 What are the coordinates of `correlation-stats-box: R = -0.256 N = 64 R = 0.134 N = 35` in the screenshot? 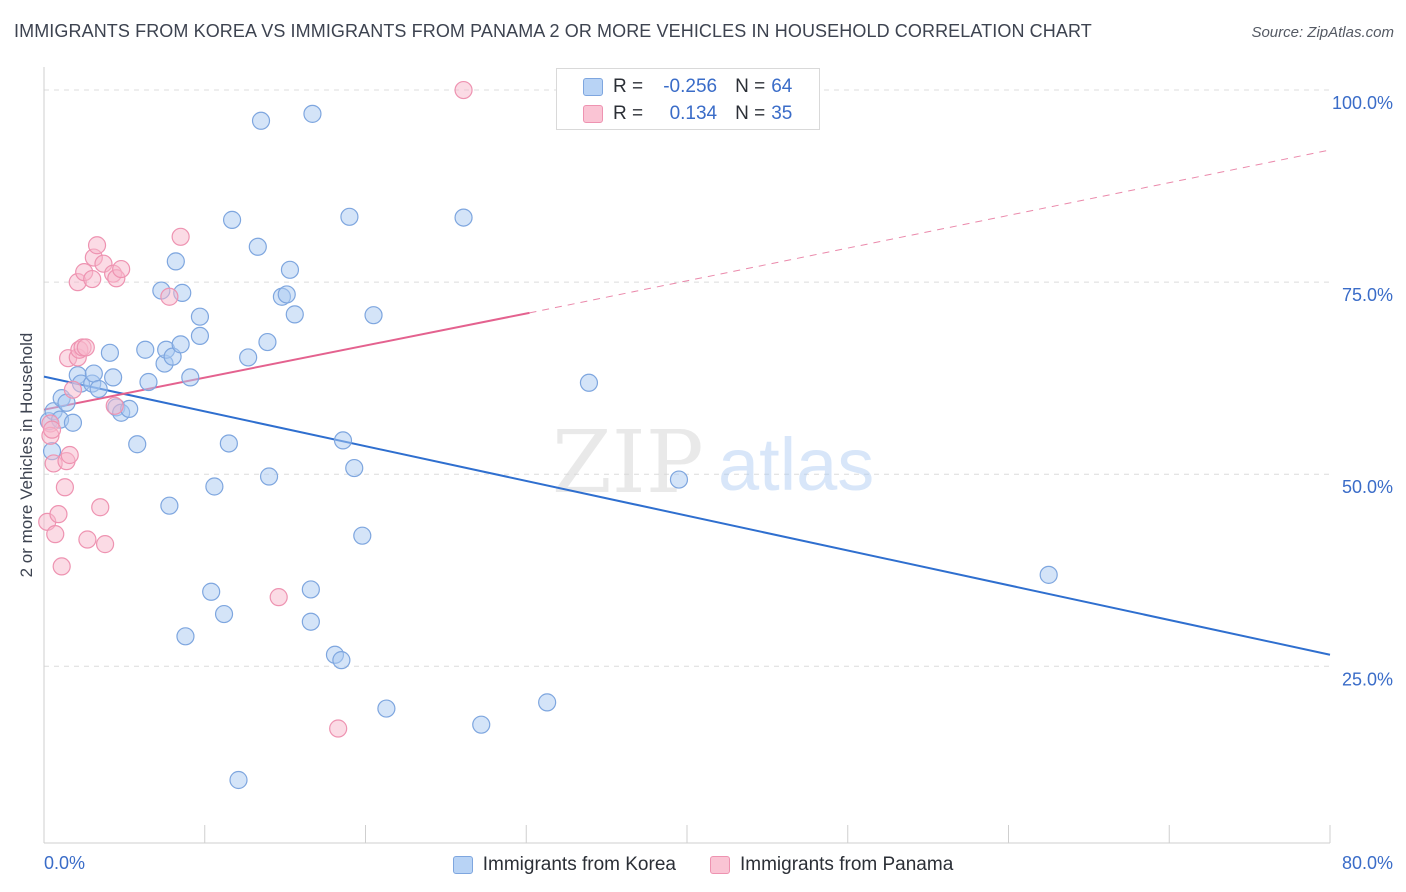 It's located at (688, 99).